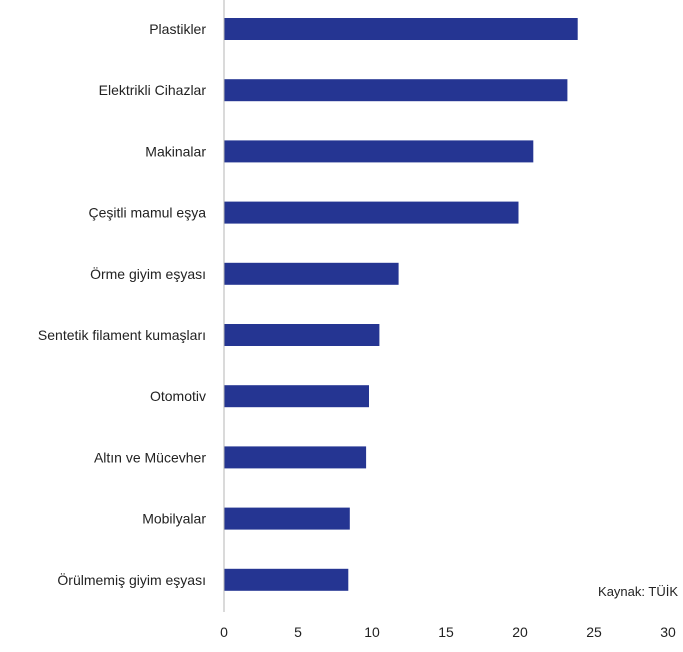 The image size is (683, 652). I want to click on x-tick-label-15: 15, so click(446, 632).